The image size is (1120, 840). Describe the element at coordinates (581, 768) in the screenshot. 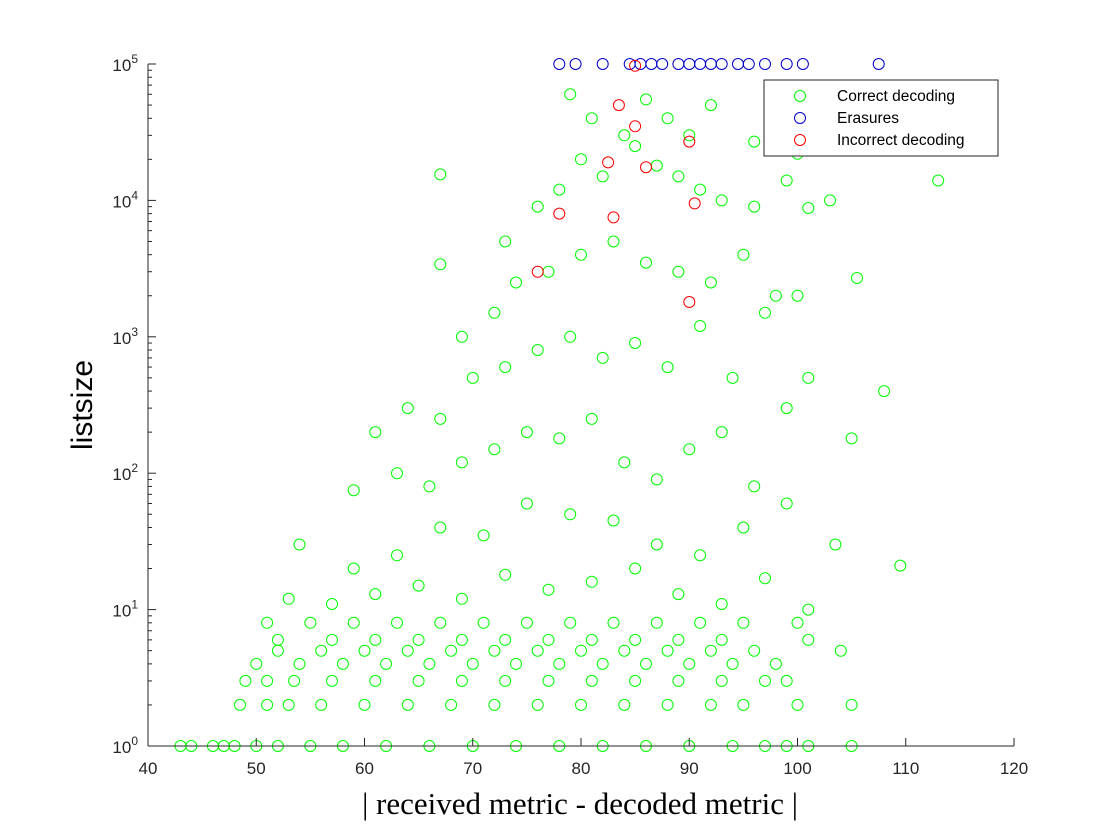

I see `x-tick-label: 80` at that location.